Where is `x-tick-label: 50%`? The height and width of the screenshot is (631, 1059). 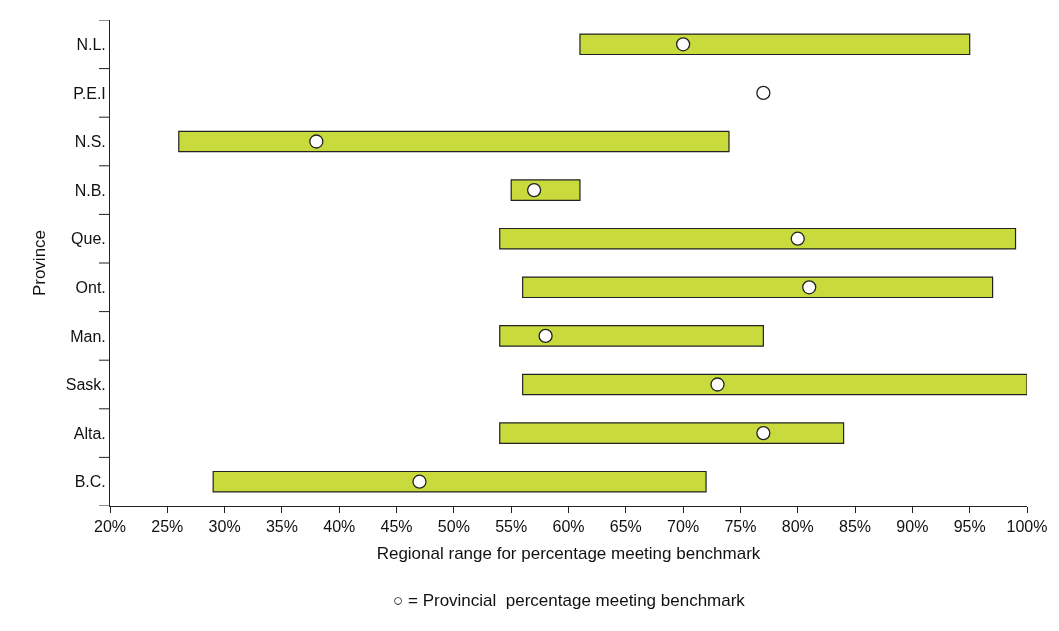 x-tick-label: 50% is located at coordinates (453, 527).